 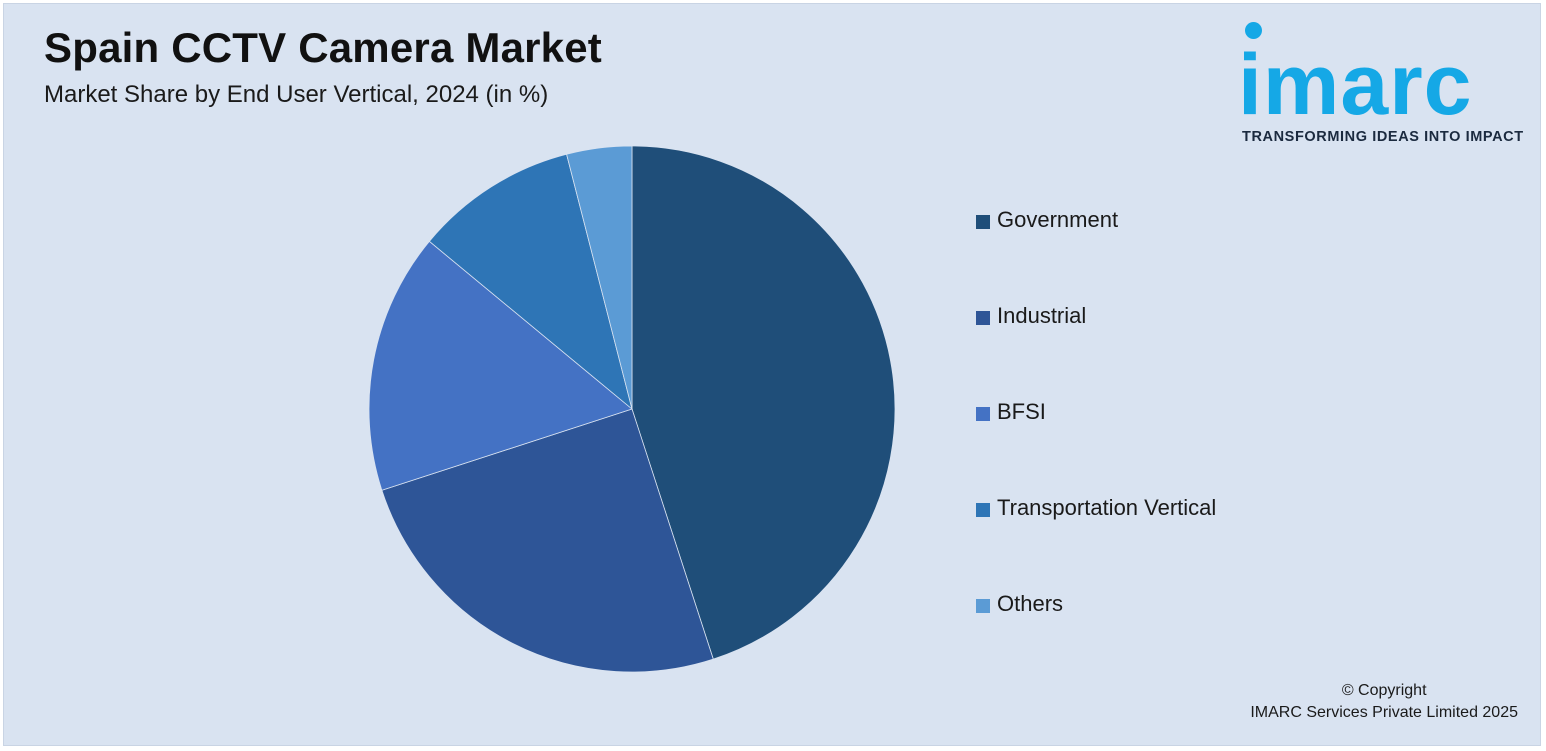 I want to click on legend-label: Transportation Vertical, so click(x=1107, y=507).